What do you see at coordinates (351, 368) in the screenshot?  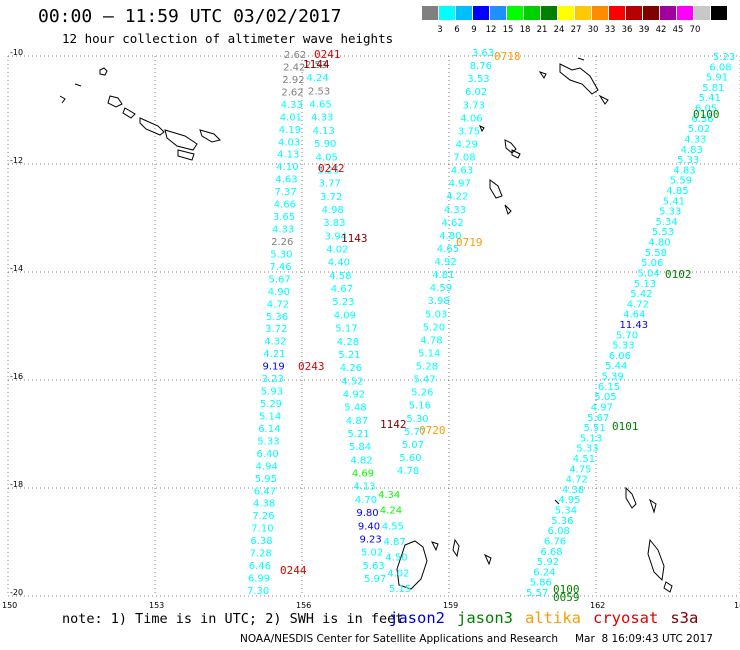 I see `wave-height-value: 4.26` at bounding box center [351, 368].